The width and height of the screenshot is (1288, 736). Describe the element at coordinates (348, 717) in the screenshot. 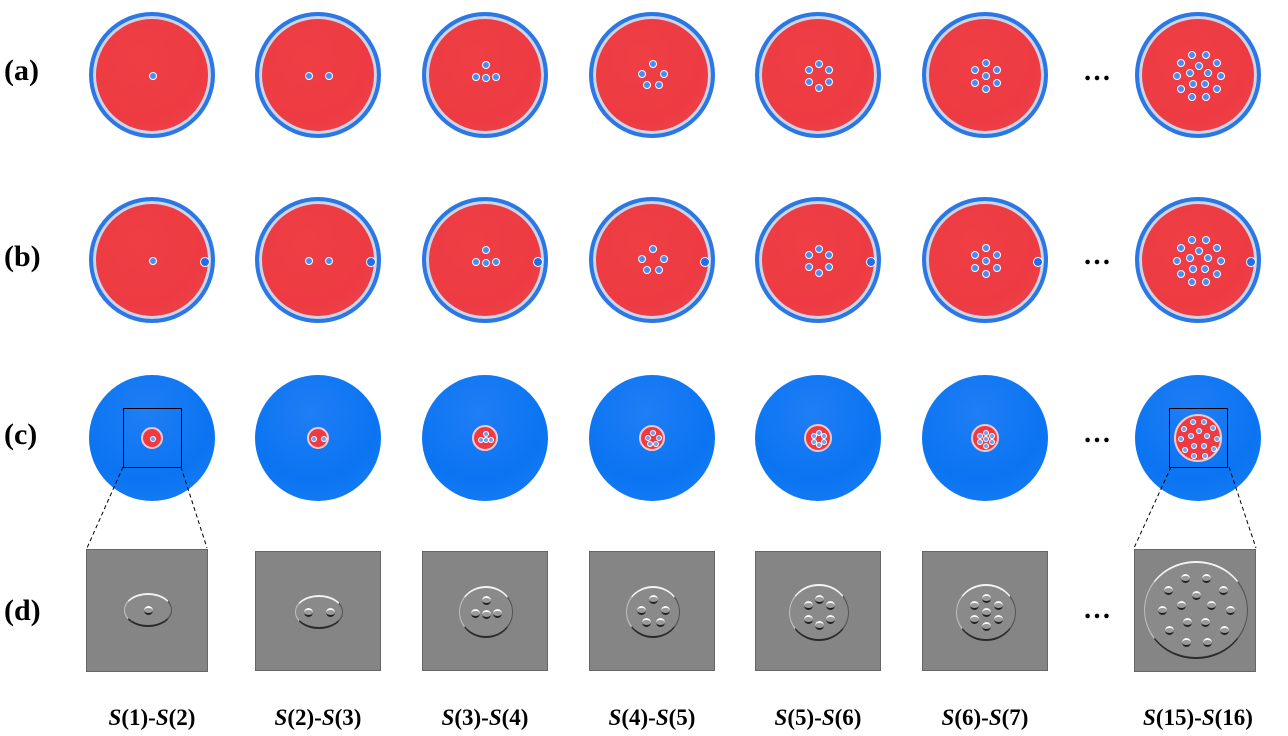

I see `column-label-2-n2: (3)` at that location.